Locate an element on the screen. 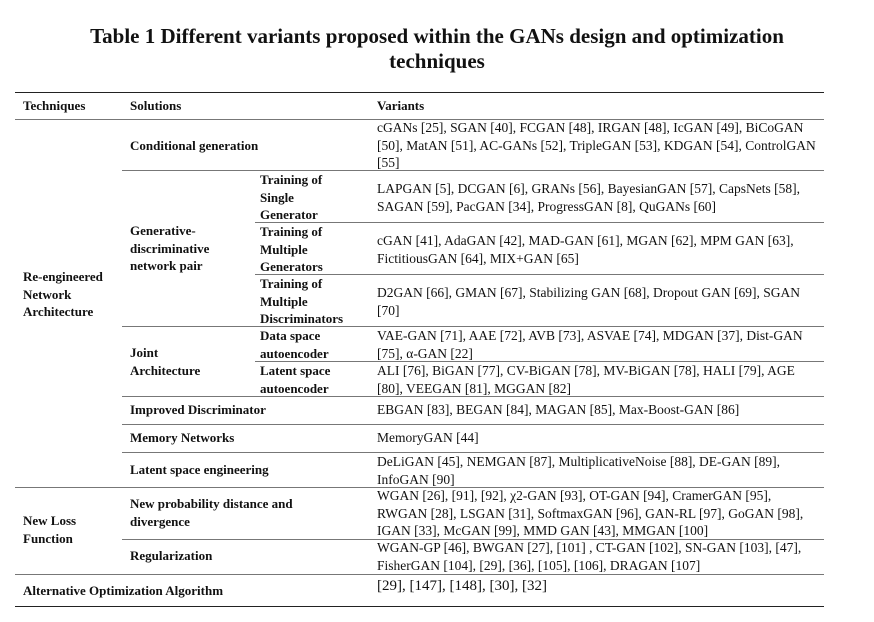 This screenshot has width=874, height=622. subsolution-multi-disc: Training of Multiple Discriminators is located at coordinates (302, 301).